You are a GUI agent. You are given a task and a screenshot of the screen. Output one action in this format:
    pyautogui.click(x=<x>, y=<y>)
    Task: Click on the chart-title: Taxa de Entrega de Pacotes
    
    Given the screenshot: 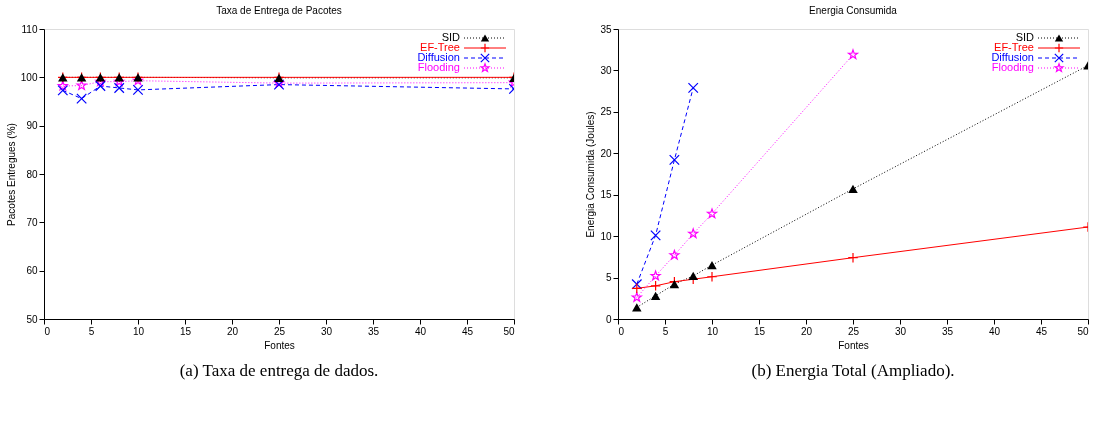 What is the action you would take?
    pyautogui.click(x=279, y=10)
    